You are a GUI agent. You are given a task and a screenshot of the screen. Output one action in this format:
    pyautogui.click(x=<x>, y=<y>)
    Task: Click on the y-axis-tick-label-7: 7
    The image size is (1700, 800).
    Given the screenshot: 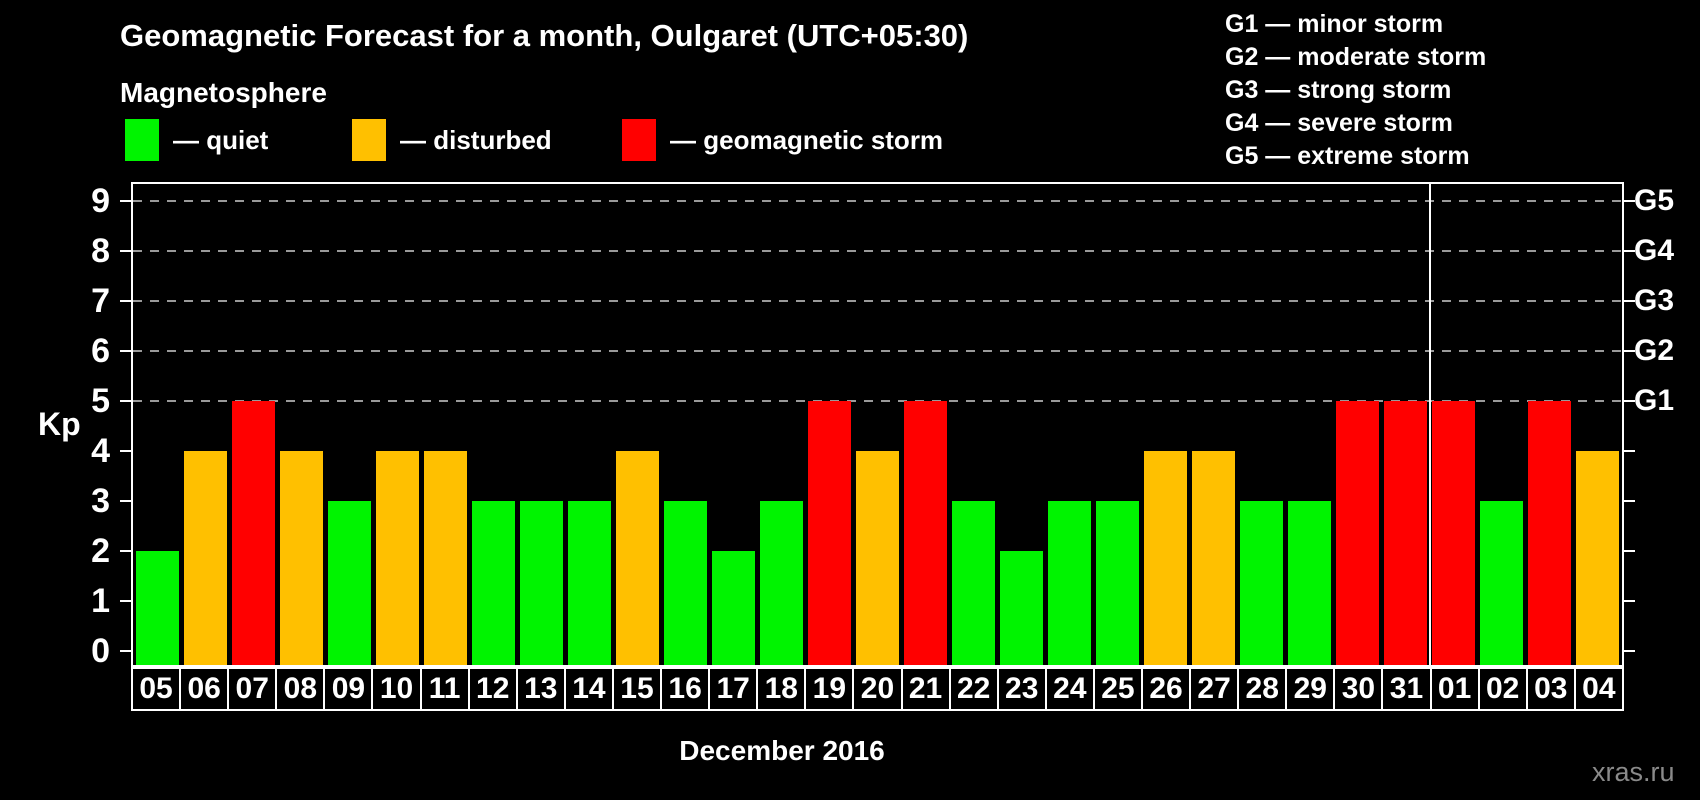 What is the action you would take?
    pyautogui.click(x=100, y=301)
    